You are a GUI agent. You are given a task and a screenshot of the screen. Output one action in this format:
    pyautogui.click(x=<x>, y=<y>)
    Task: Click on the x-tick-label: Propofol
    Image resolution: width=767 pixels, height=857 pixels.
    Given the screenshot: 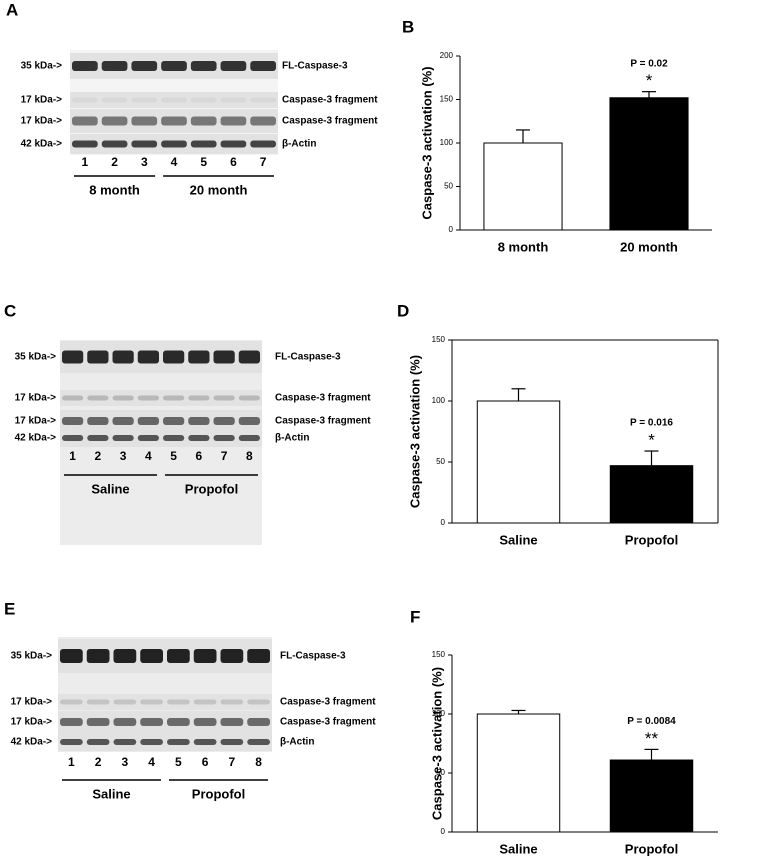 What is the action you would take?
    pyautogui.click(x=651, y=539)
    